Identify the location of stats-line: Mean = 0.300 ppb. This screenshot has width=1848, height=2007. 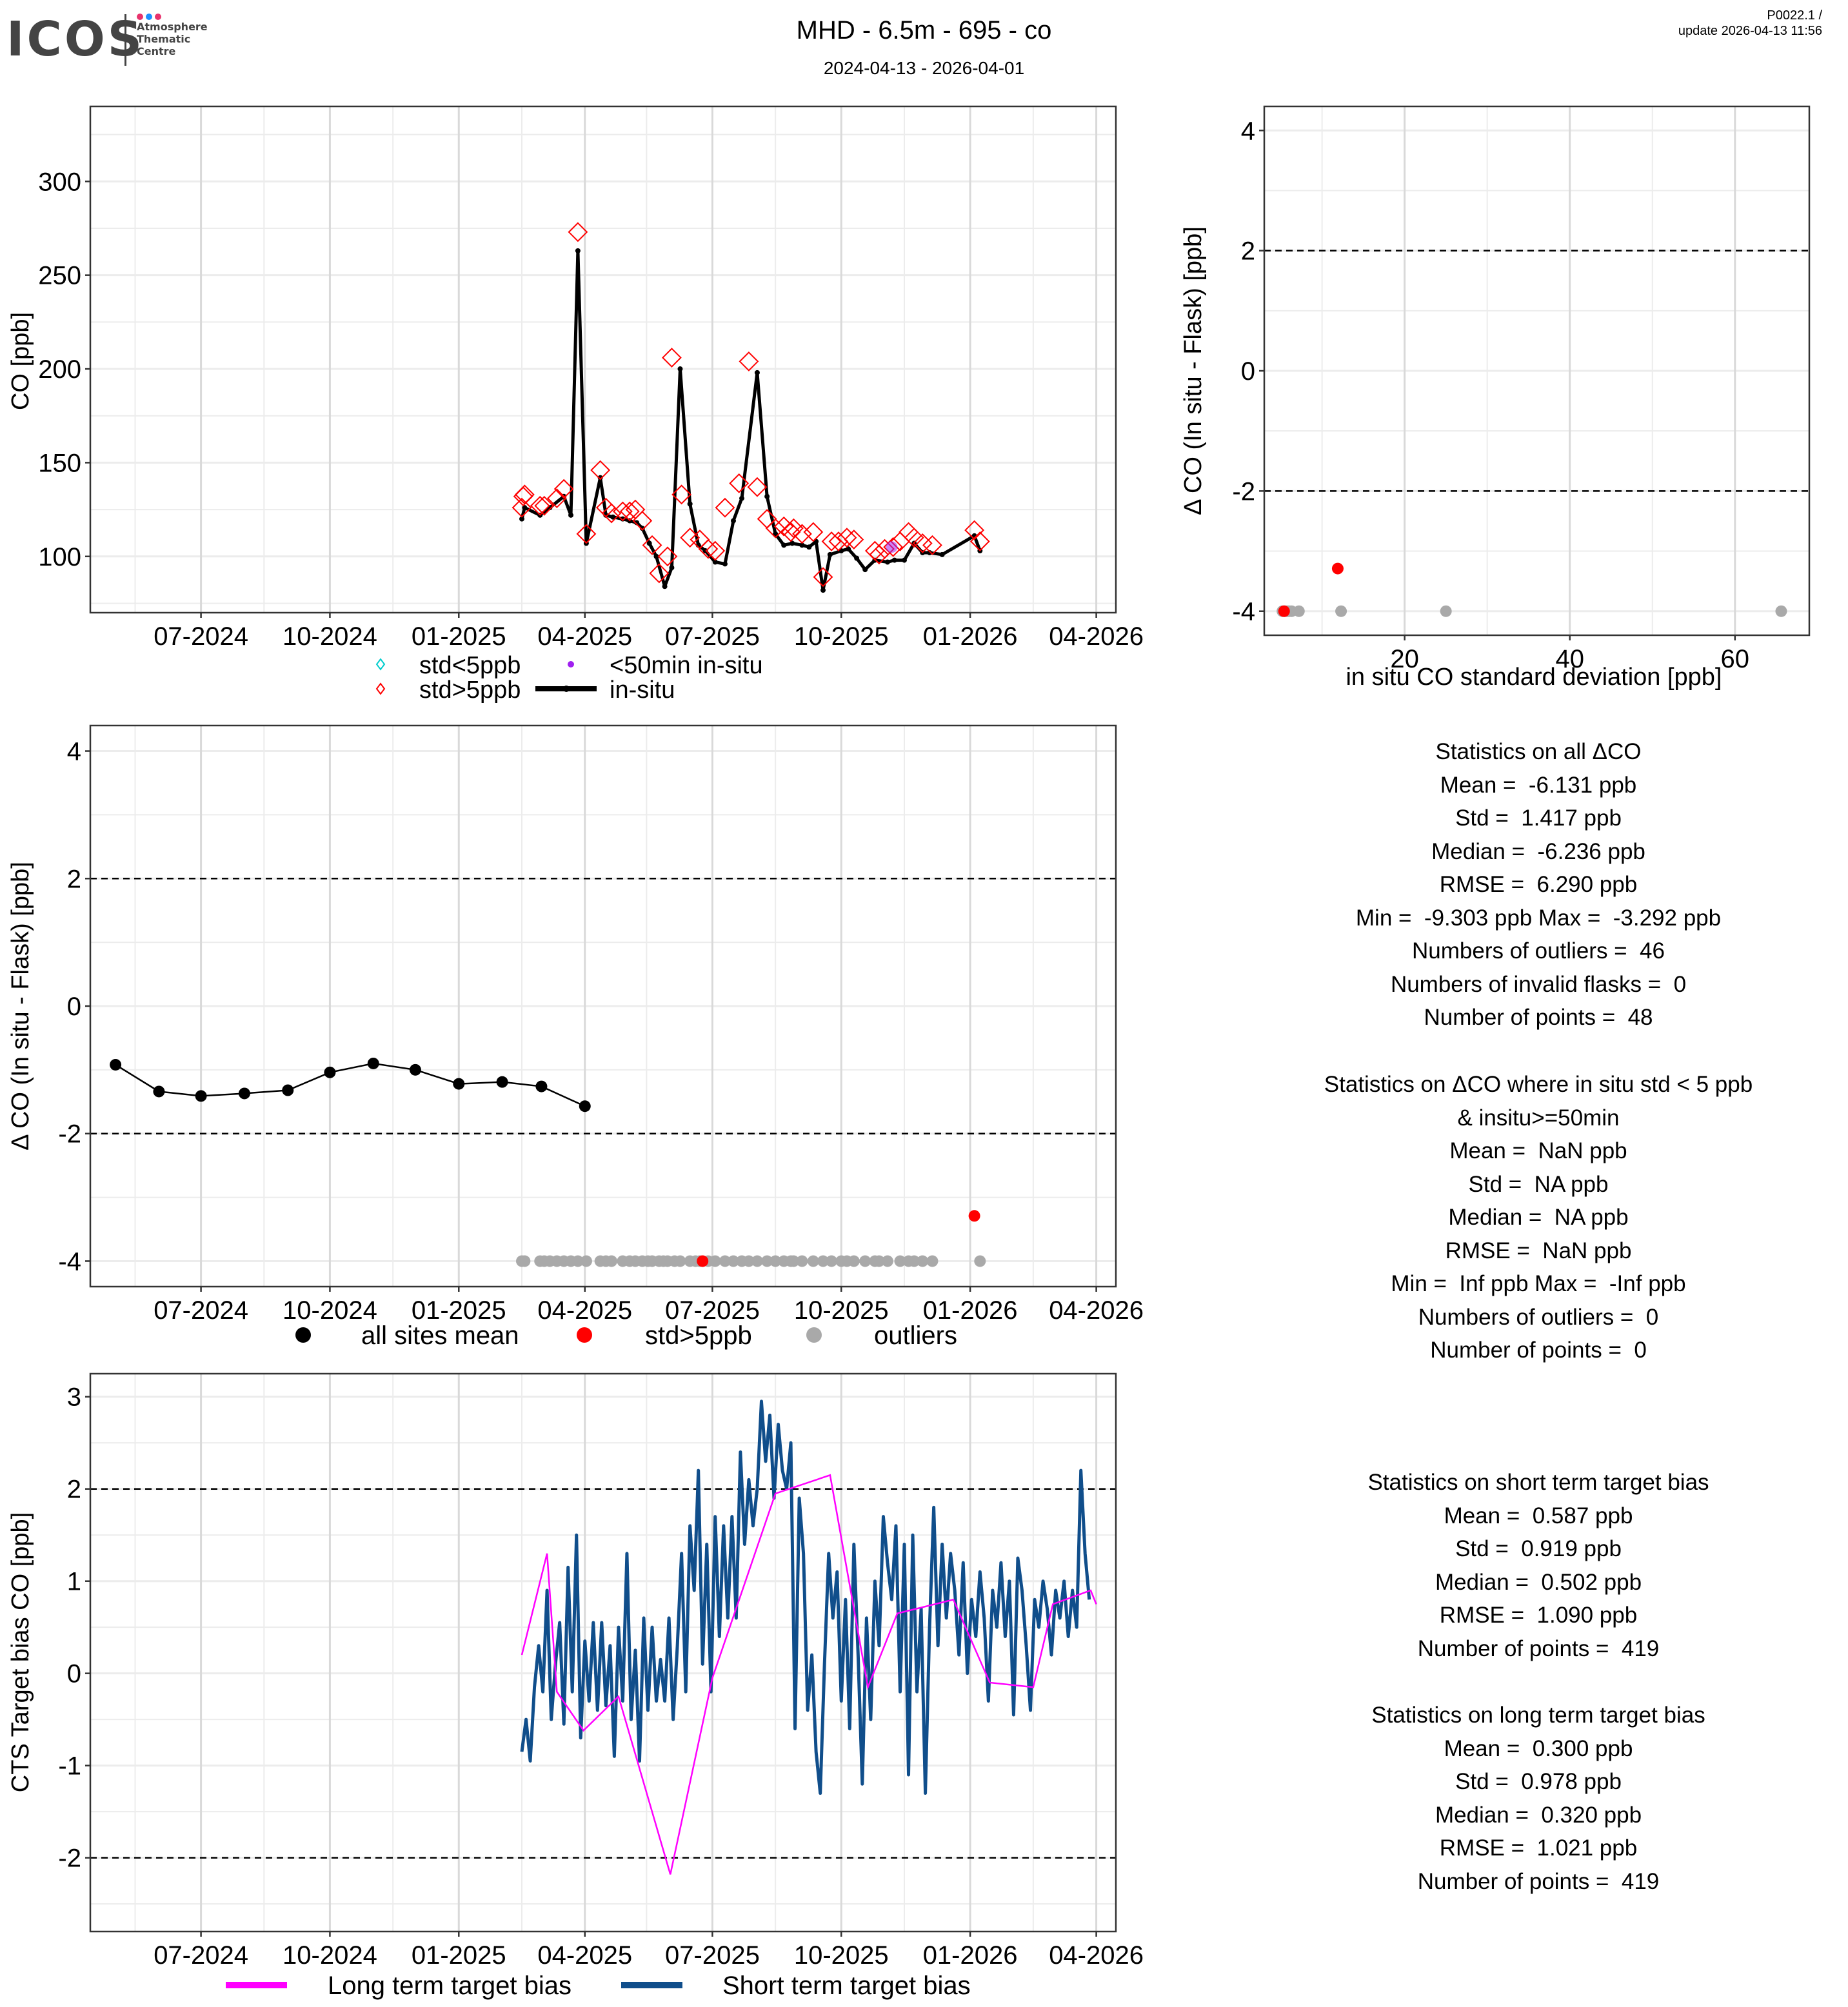
(1538, 1748).